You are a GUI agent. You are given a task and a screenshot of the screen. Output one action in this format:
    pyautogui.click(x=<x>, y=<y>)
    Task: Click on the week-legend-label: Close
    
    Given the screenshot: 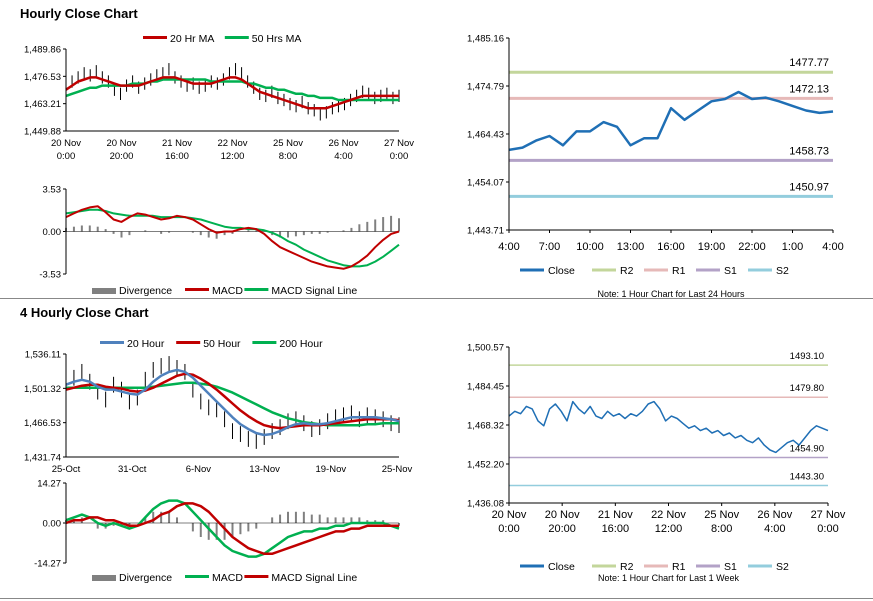 What is the action you would take?
    pyautogui.click(x=561, y=567)
    